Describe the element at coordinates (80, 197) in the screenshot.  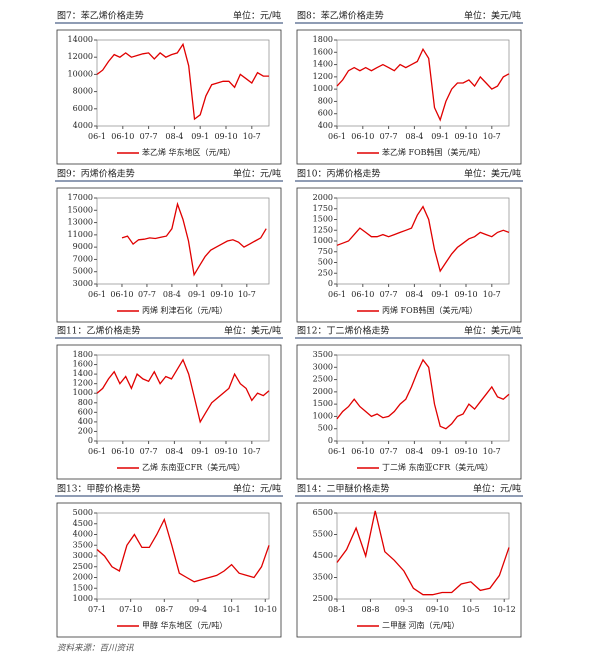
I see `y-tick-label: 17000` at that location.